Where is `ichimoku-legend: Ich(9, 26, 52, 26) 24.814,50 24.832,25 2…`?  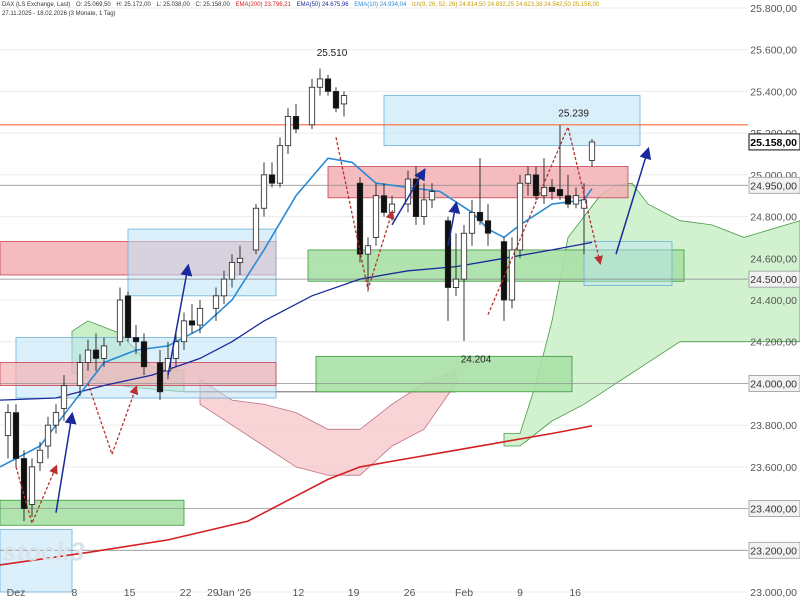 ichimoku-legend: Ich(9, 26, 52, 26) 24.814,50 24.832,25 2… is located at coordinates (505, 5).